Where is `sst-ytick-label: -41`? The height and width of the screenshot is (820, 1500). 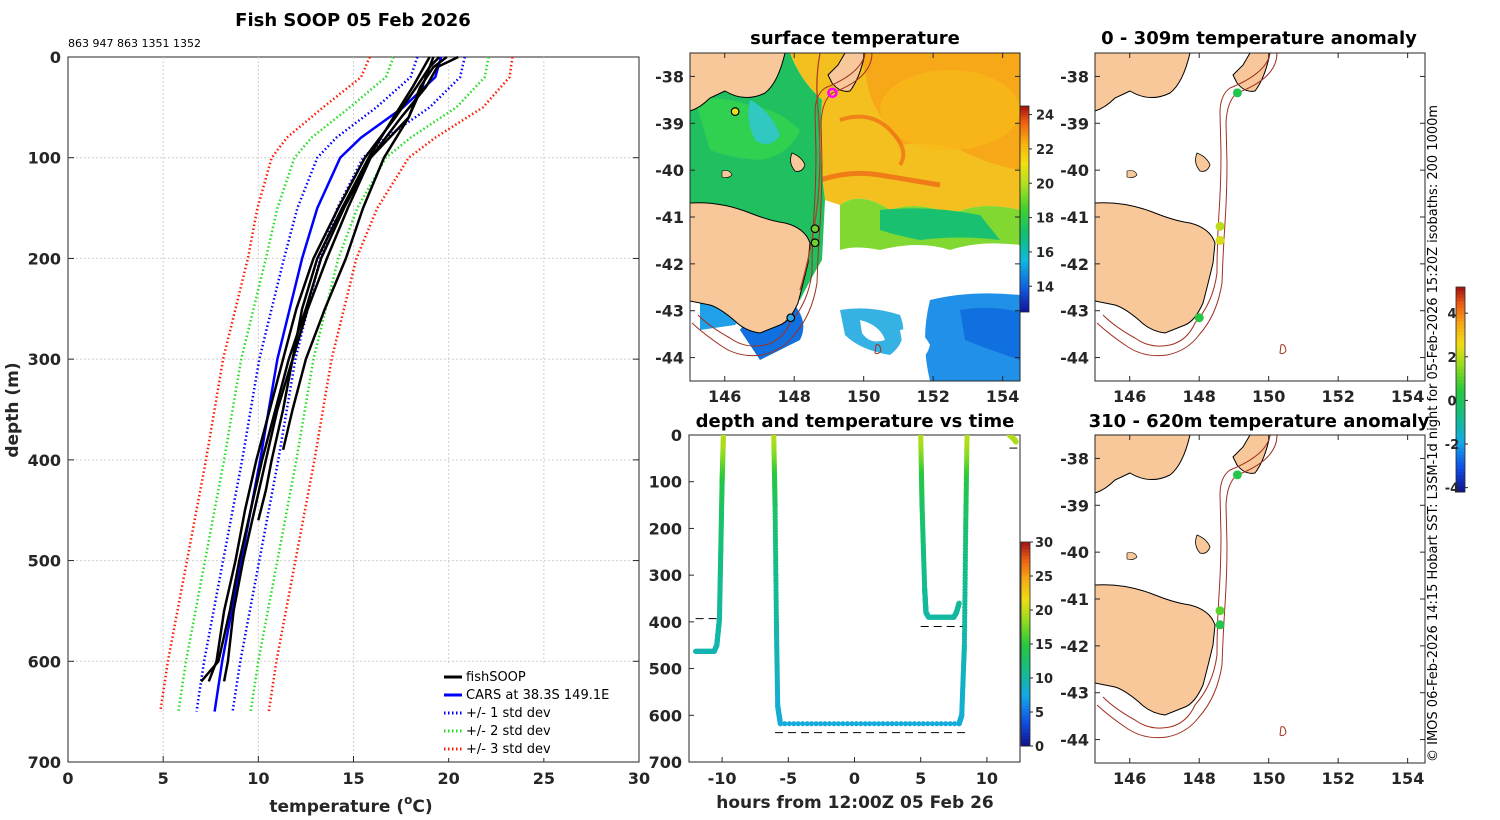 sst-ytick-label: -41 is located at coordinates (669, 217).